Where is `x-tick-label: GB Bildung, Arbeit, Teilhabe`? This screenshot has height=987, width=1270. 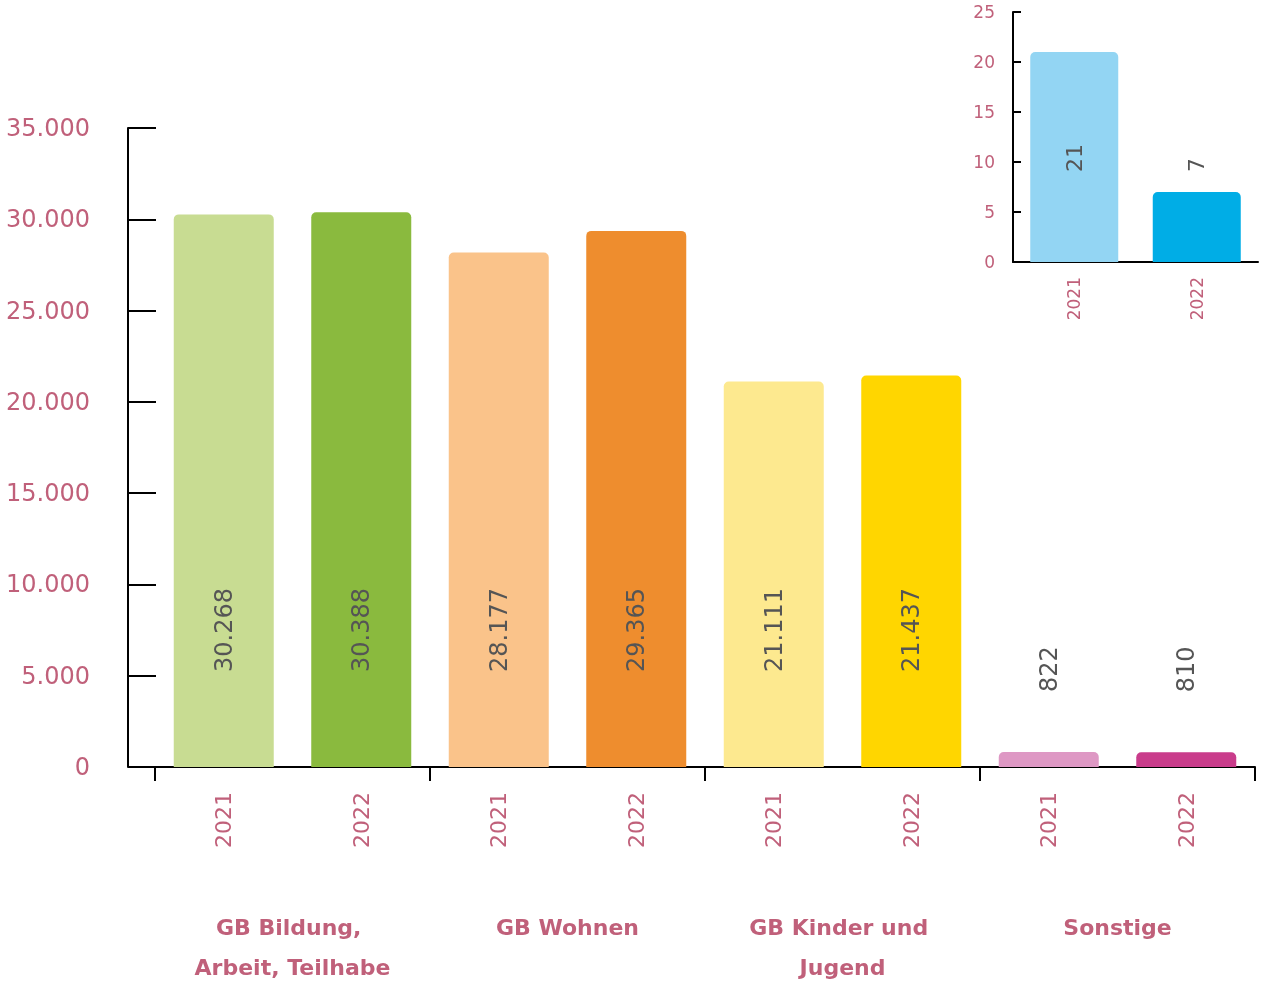
x-tick-label: GB Bildung, Arbeit, Teilhabe is located at coordinates (292, 947).